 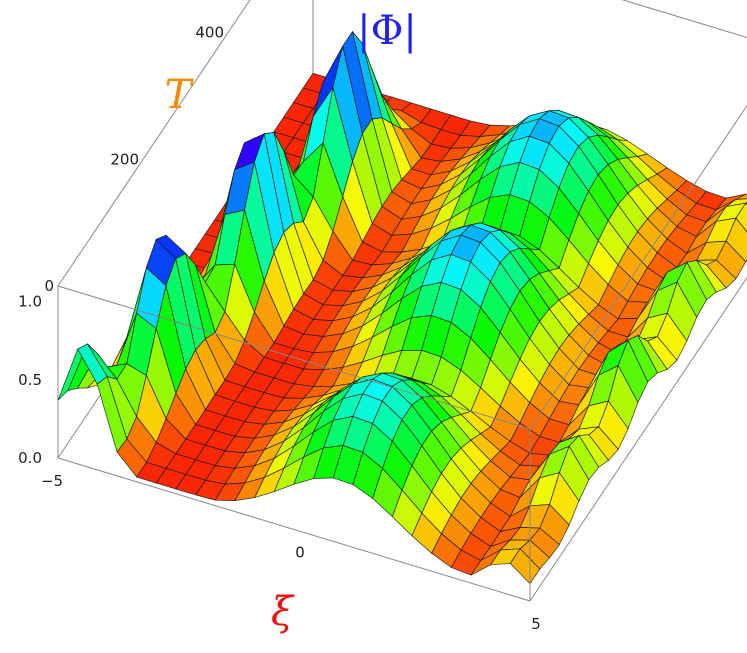 What do you see at coordinates (30, 380) in the screenshot?
I see `z-tick-label: 0.5` at bounding box center [30, 380].